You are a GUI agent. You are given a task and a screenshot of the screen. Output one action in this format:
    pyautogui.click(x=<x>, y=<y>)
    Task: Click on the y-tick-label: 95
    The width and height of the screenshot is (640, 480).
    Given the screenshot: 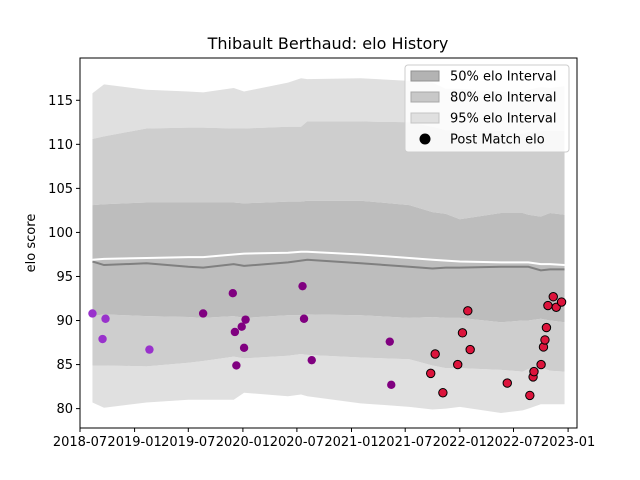 What is the action you would take?
    pyautogui.click(x=64, y=277)
    